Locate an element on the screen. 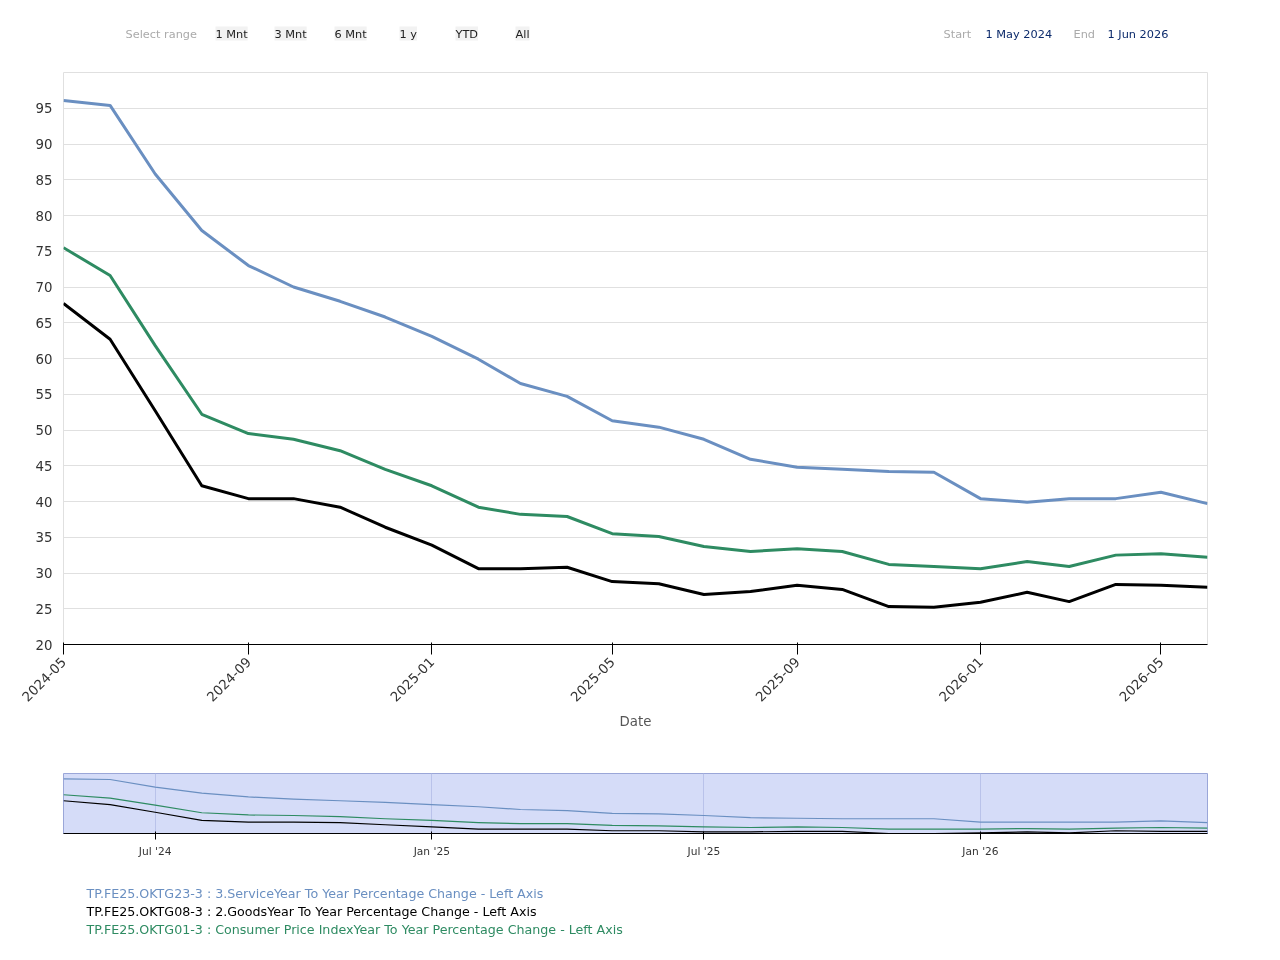 The width and height of the screenshot is (1280, 960). text: Start is located at coordinates (957, 33).